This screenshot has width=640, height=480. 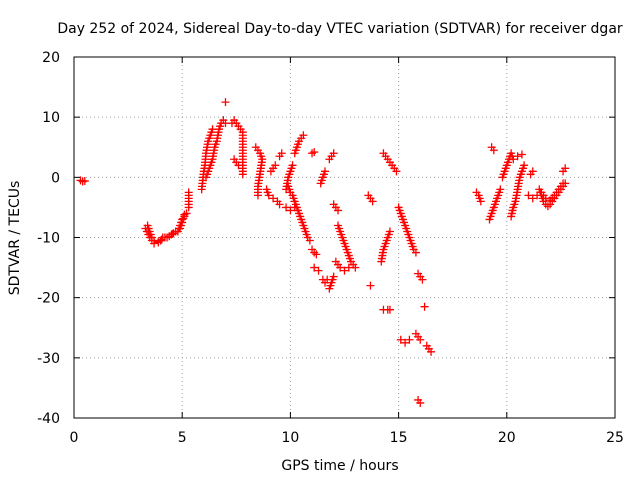 I want to click on x-tick-label: 5, so click(x=182, y=438).